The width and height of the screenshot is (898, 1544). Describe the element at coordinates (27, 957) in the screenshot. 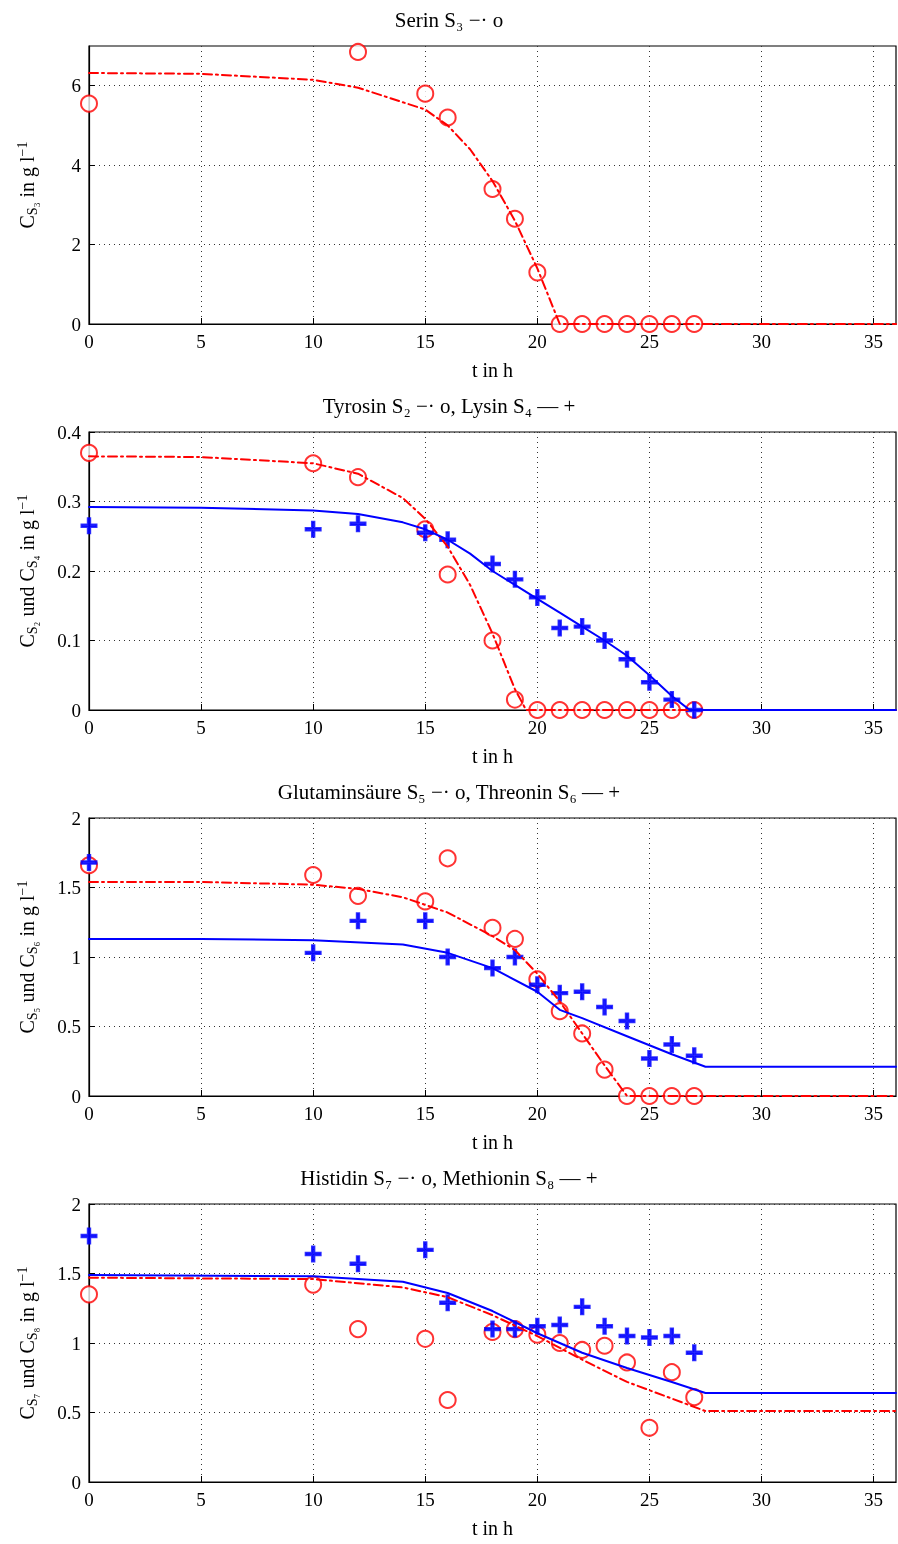

I see `y-axis-title: CS₅ und CS₆ in g l−1` at that location.